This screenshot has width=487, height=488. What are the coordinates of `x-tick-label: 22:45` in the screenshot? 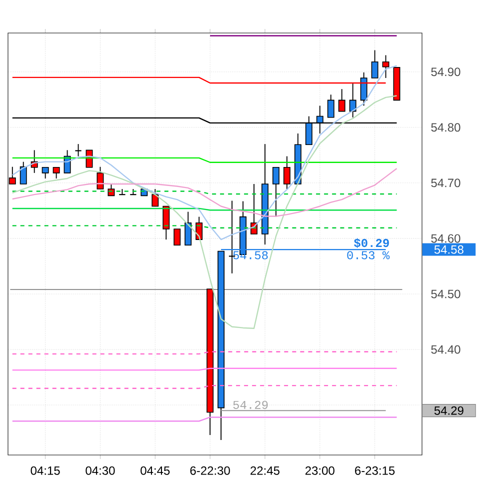 It's located at (265, 470).